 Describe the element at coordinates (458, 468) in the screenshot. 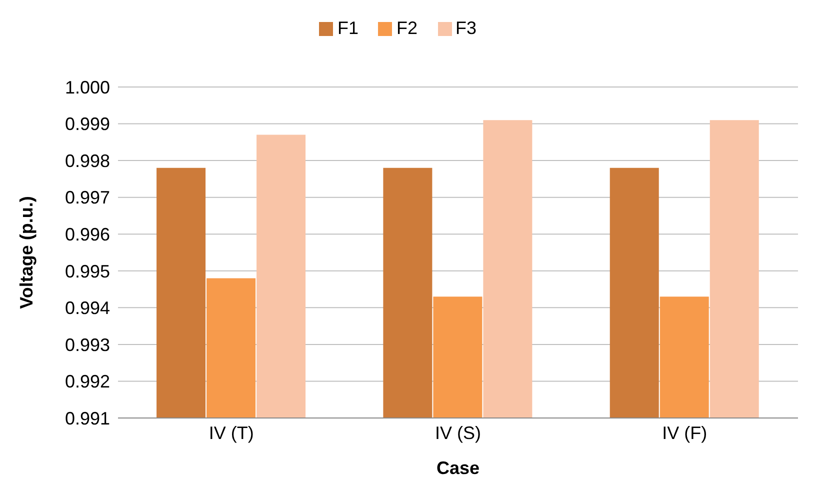

I see `x-axis-title: Case` at that location.